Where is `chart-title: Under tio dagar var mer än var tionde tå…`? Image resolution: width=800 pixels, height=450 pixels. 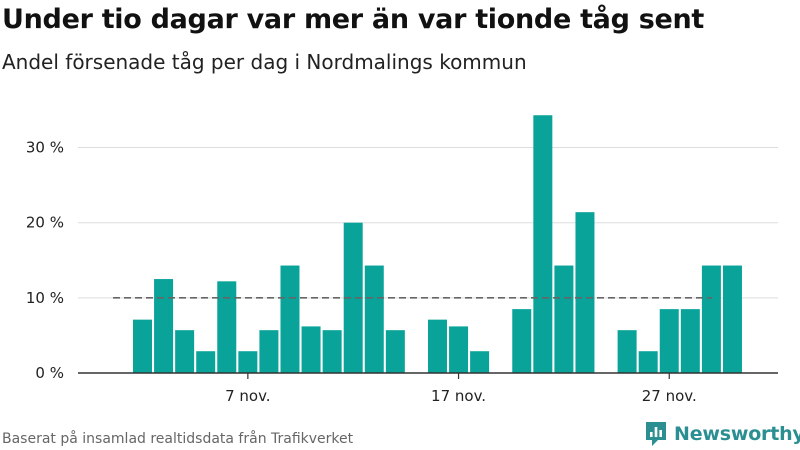
chart-title: Under tio dagar var mer än var tionde tå… is located at coordinates (353, 19).